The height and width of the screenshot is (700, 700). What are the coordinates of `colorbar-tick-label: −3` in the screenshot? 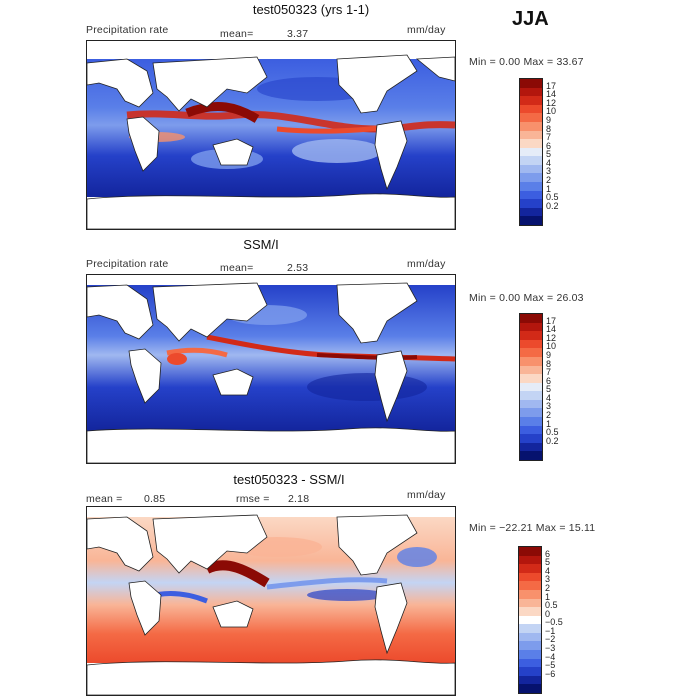 It's located at (550, 648).